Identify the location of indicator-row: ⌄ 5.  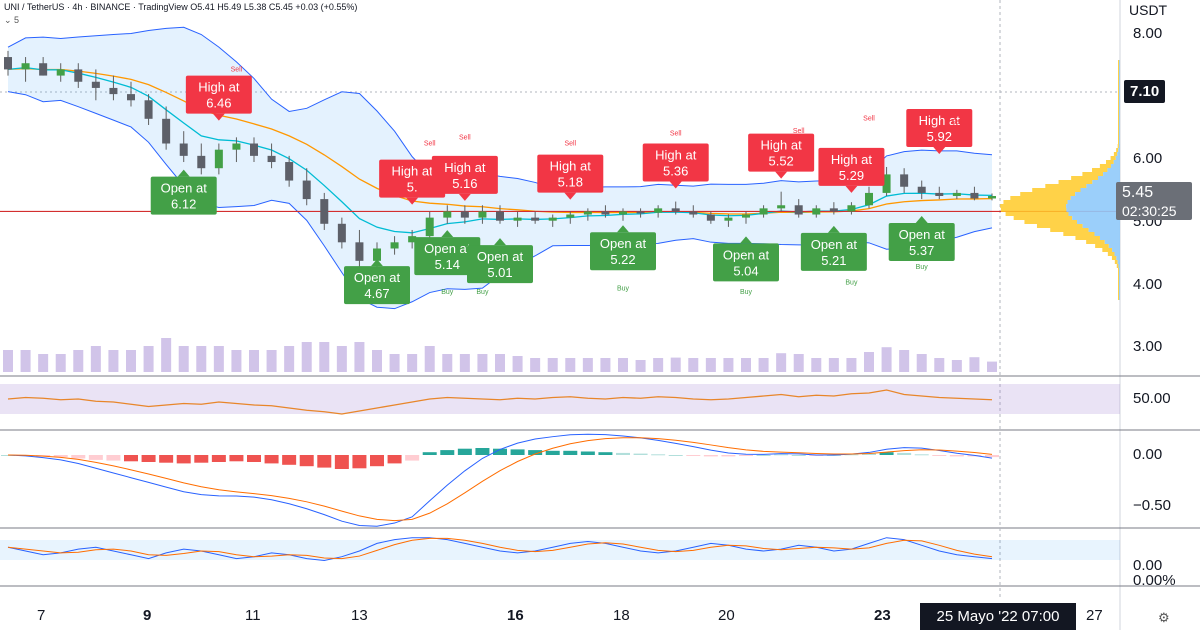
(12, 20).